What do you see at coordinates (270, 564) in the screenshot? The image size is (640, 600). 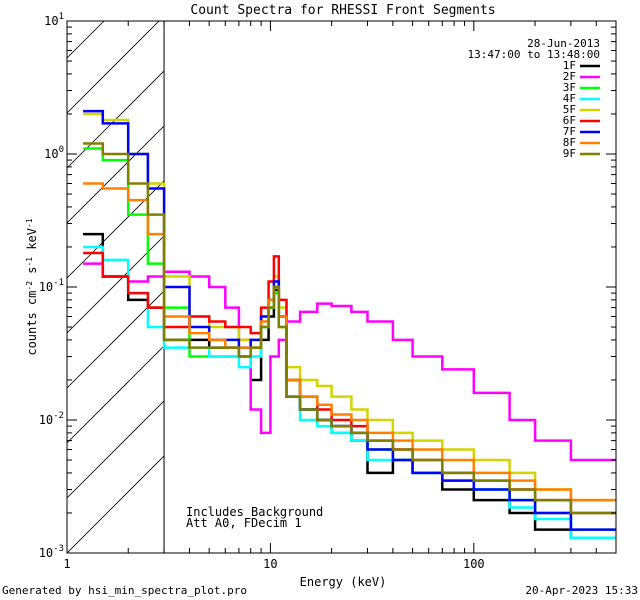 I see `x-tick-label: 10` at bounding box center [270, 564].